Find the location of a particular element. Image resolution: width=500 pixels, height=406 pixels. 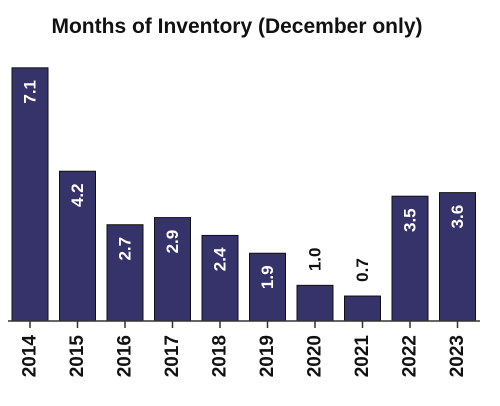

bar-2020 is located at coordinates (315, 303).